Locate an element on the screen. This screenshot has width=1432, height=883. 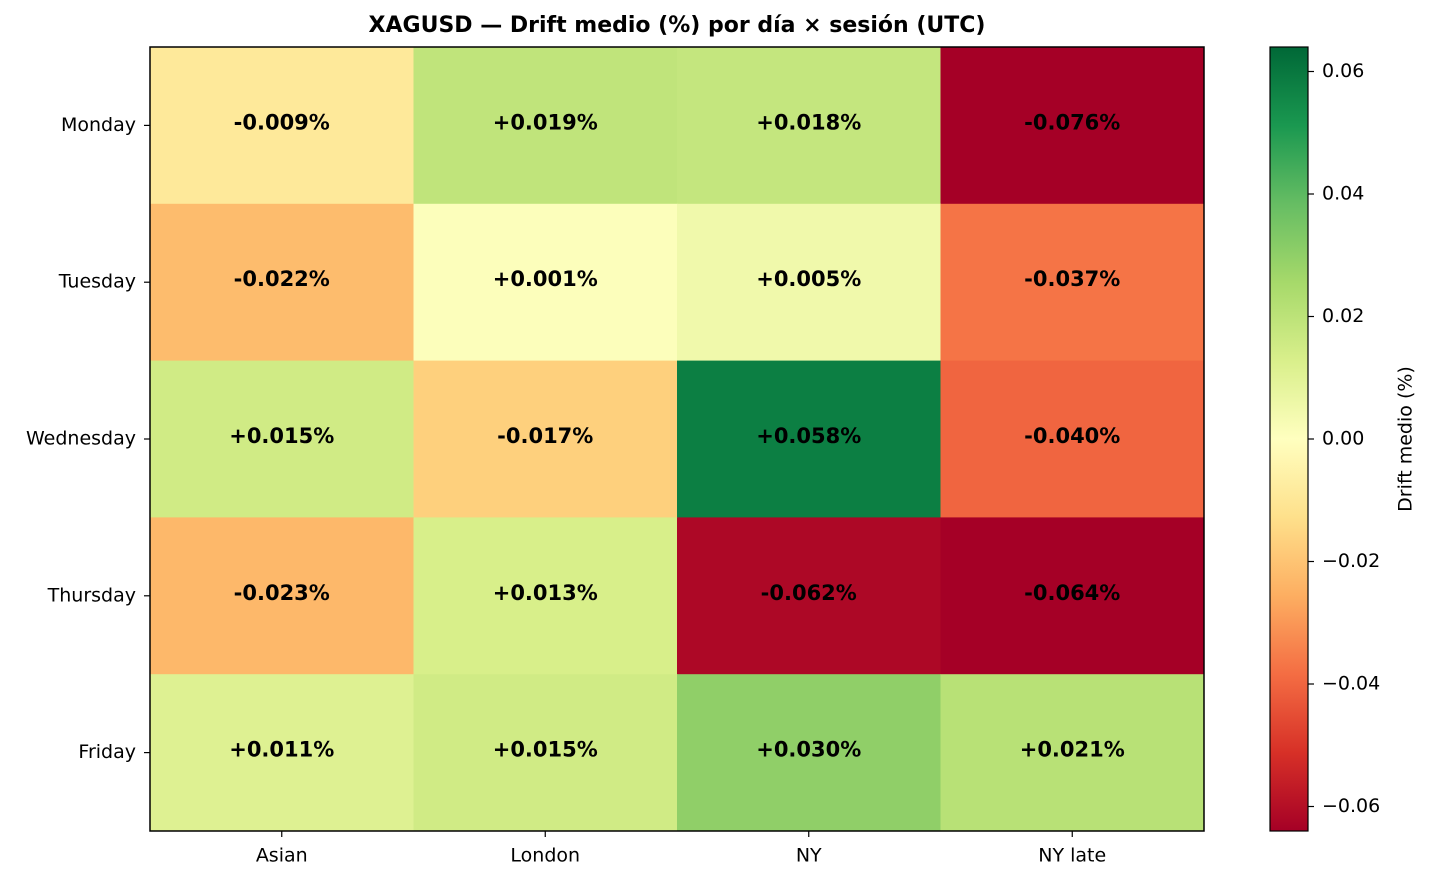
cell-label: -0.017% is located at coordinates (545, 436).